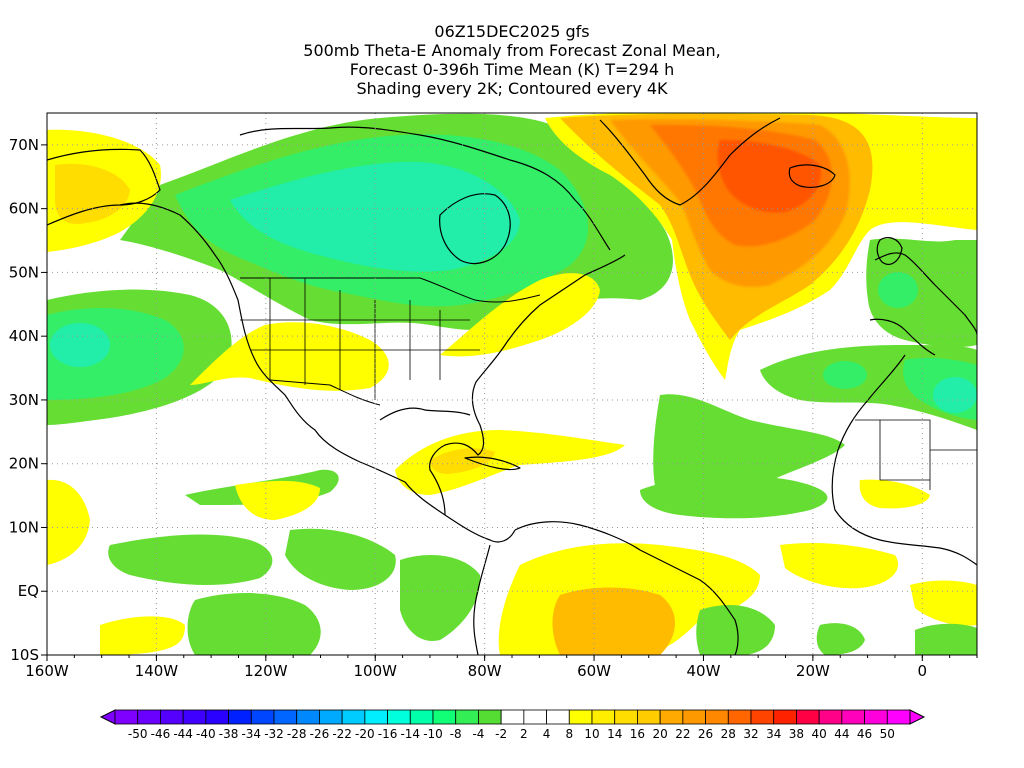 This screenshot has width=1024, height=768. I want to click on colorbar-label: -44, so click(183, 734).